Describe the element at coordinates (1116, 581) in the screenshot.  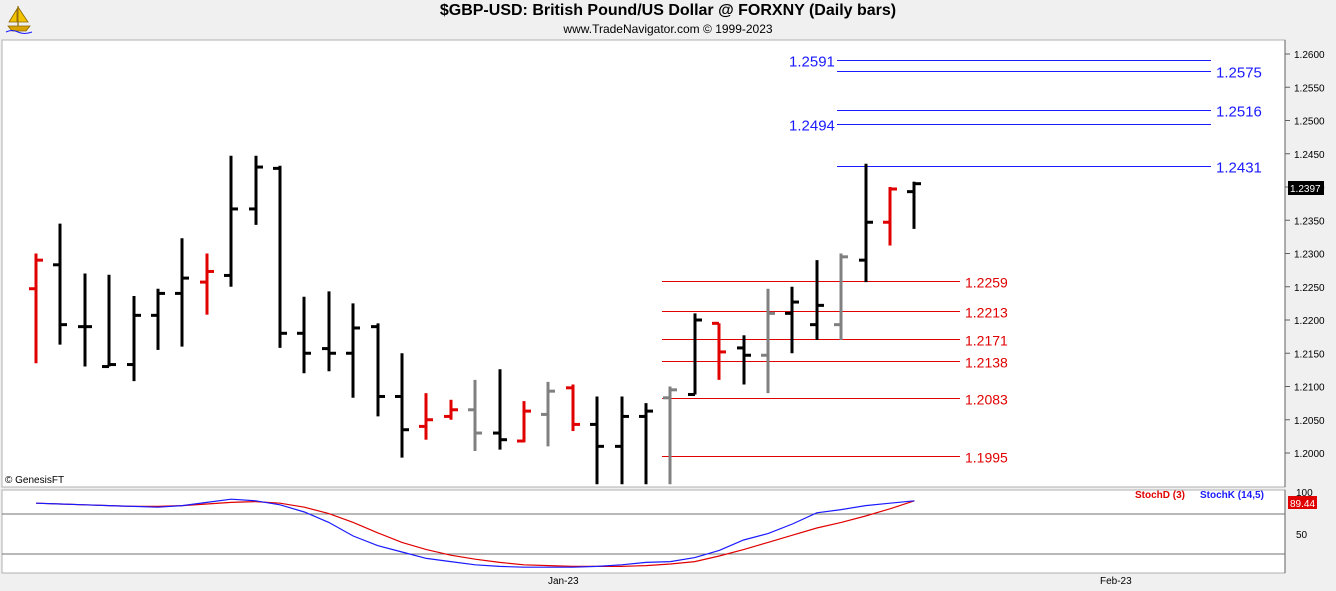
I see `date-label-feb: Feb-23` at that location.